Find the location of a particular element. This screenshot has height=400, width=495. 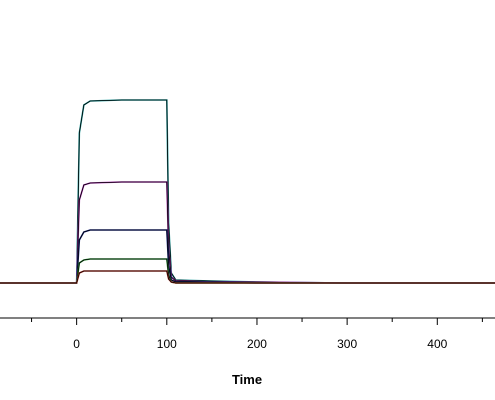

x-tick-label: 100 is located at coordinates (167, 344).